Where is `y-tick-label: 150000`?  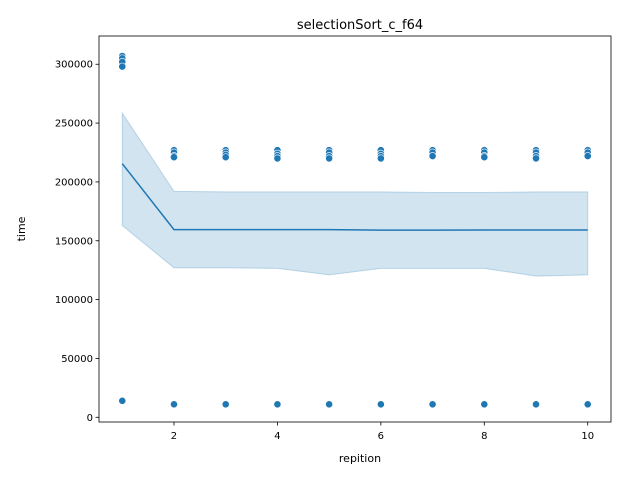 y-tick-label: 150000 is located at coordinates (74, 241).